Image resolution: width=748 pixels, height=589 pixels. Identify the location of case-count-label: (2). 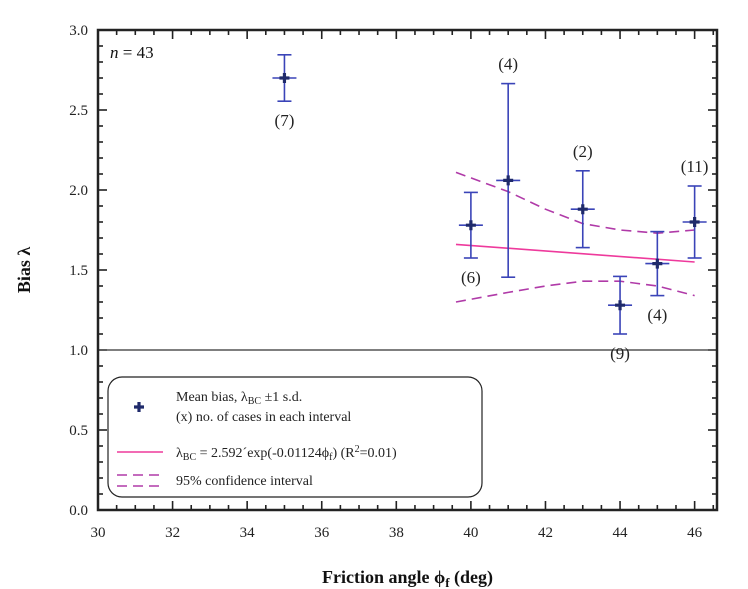
(583, 151).